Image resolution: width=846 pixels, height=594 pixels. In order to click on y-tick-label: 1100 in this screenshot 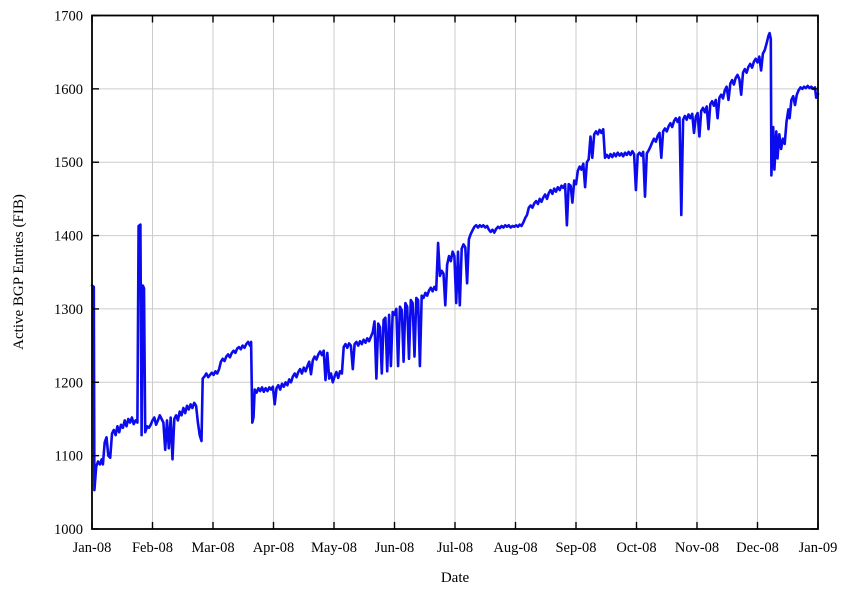, I will do `click(69, 457)`.